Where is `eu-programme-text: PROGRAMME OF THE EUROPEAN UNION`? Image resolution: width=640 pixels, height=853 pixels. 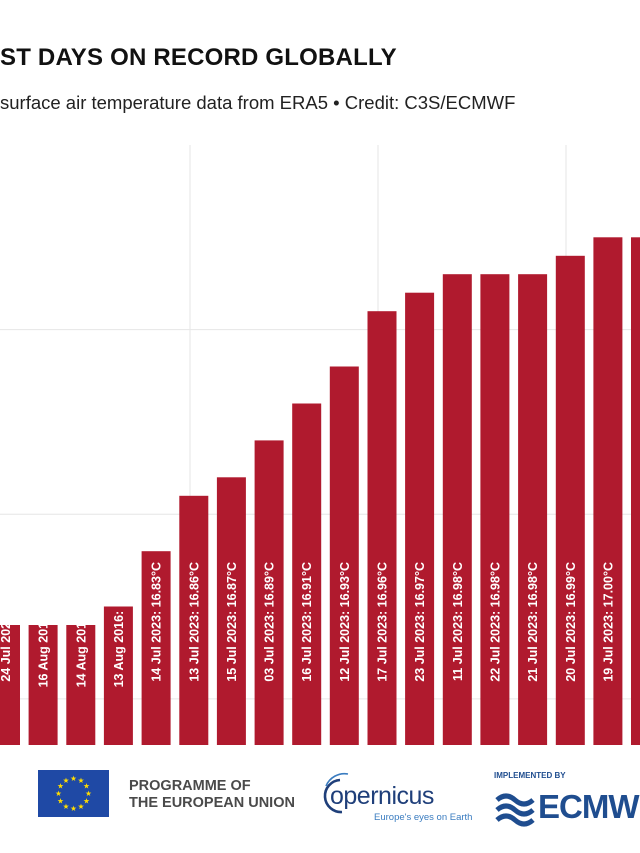
eu-programme-text: PROGRAMME OF THE EUROPEAN UNION is located at coordinates (212, 795).